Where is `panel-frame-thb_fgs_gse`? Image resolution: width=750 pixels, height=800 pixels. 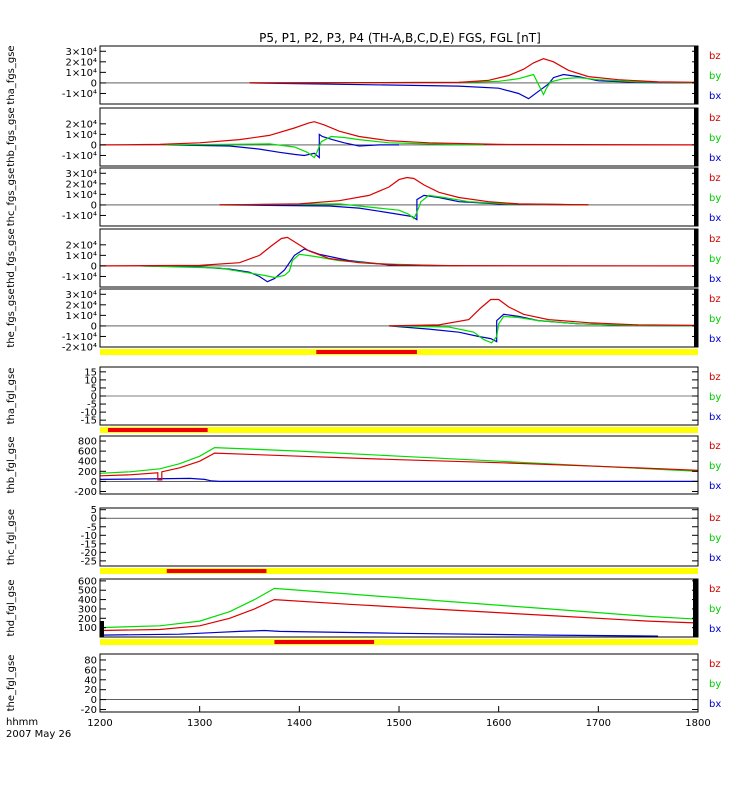 panel-frame-thb_fgs_gse is located at coordinates (399, 137).